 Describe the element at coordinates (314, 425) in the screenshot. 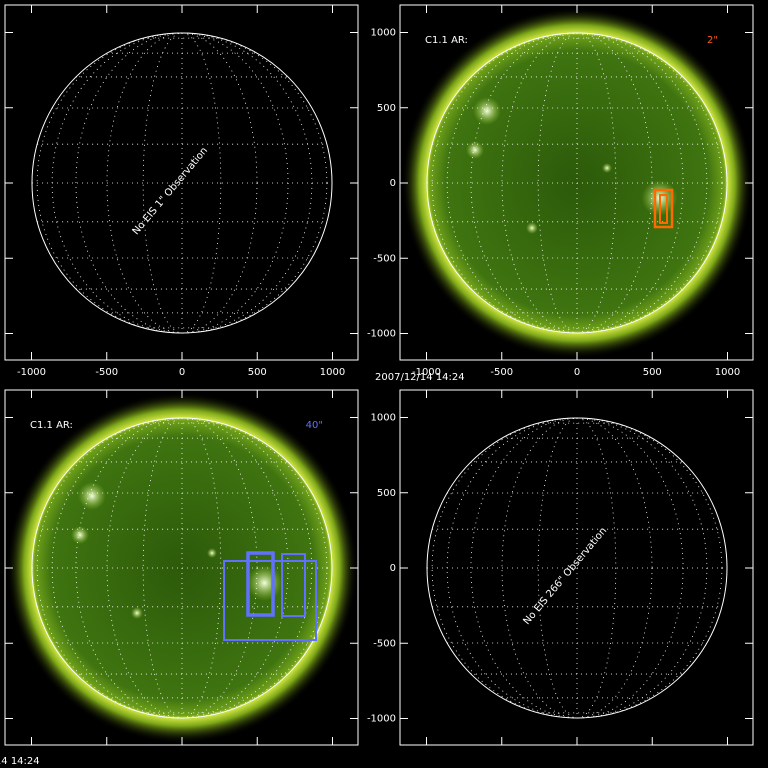

I see `resolution: 40"` at that location.